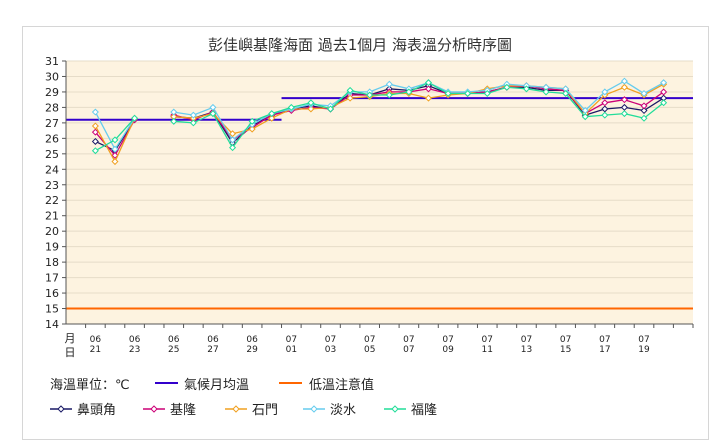 The width and height of the screenshot is (728, 447). What do you see at coordinates (52, 169) in the screenshot?
I see `y-tick-label: 24` at bounding box center [52, 169].